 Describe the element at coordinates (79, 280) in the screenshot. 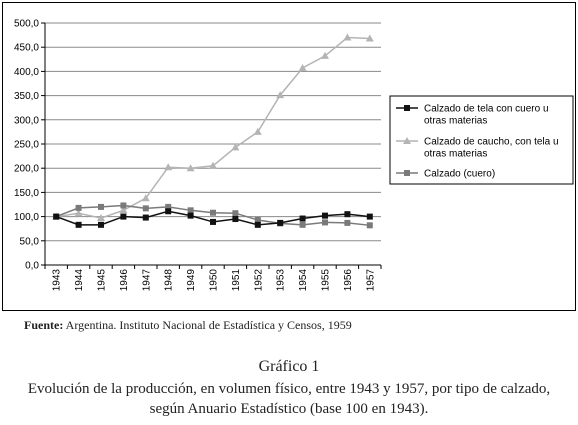

I see `x-tick-label: 1944` at that location.